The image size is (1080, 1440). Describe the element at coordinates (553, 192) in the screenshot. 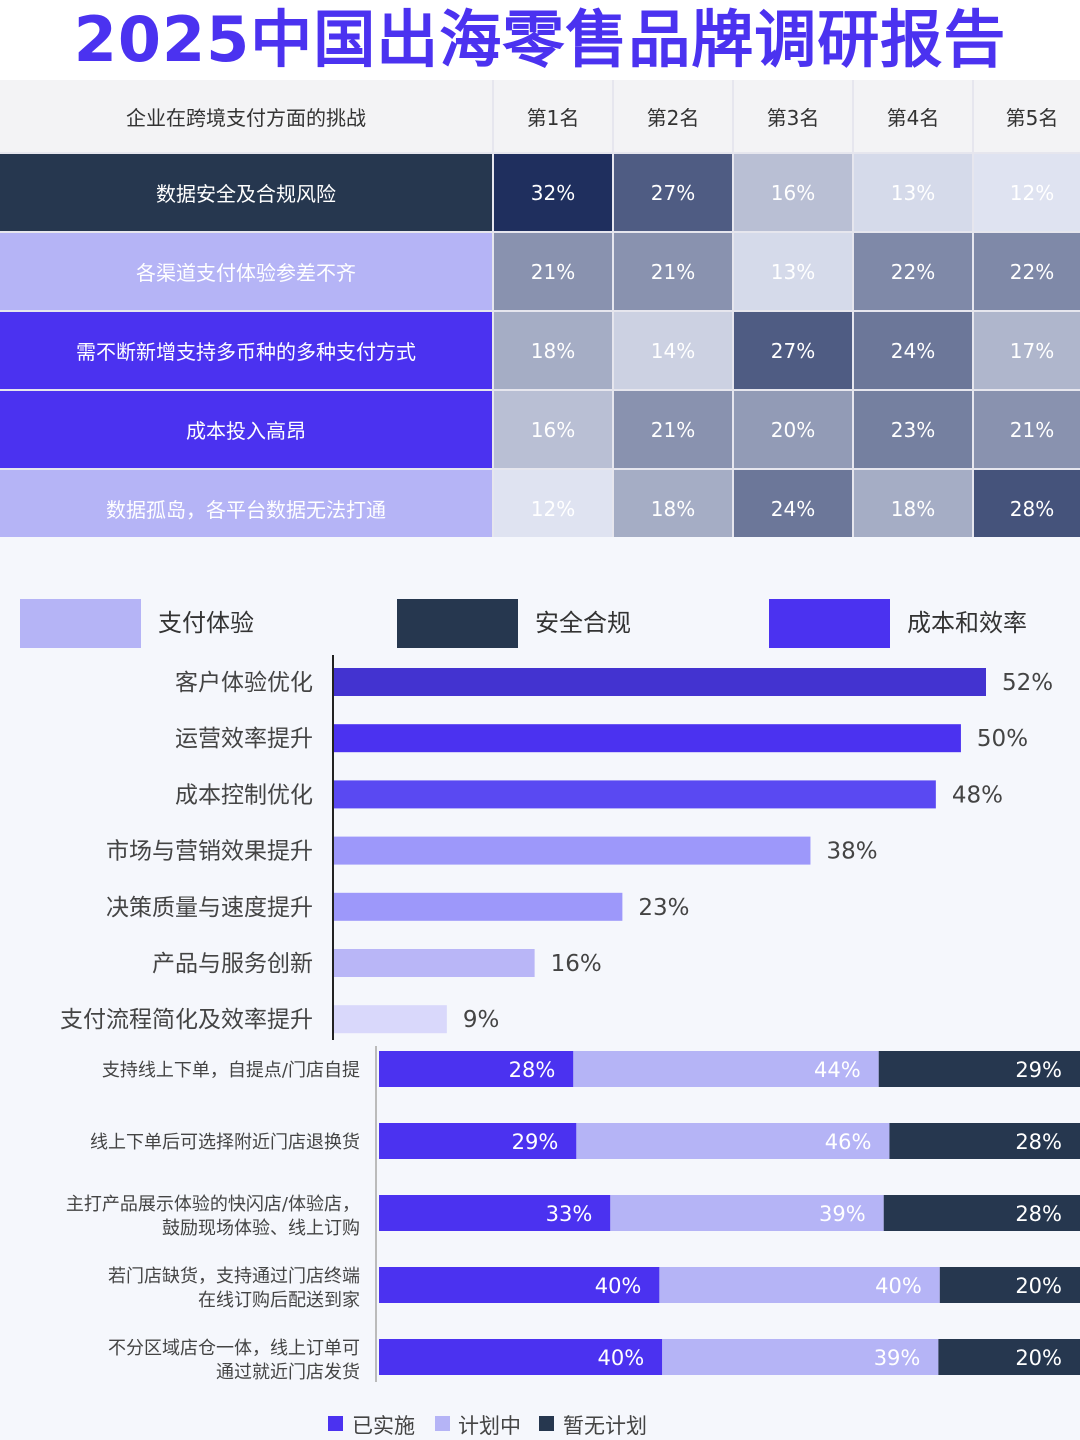

I see `heatmap-value-cell: 32%` at that location.